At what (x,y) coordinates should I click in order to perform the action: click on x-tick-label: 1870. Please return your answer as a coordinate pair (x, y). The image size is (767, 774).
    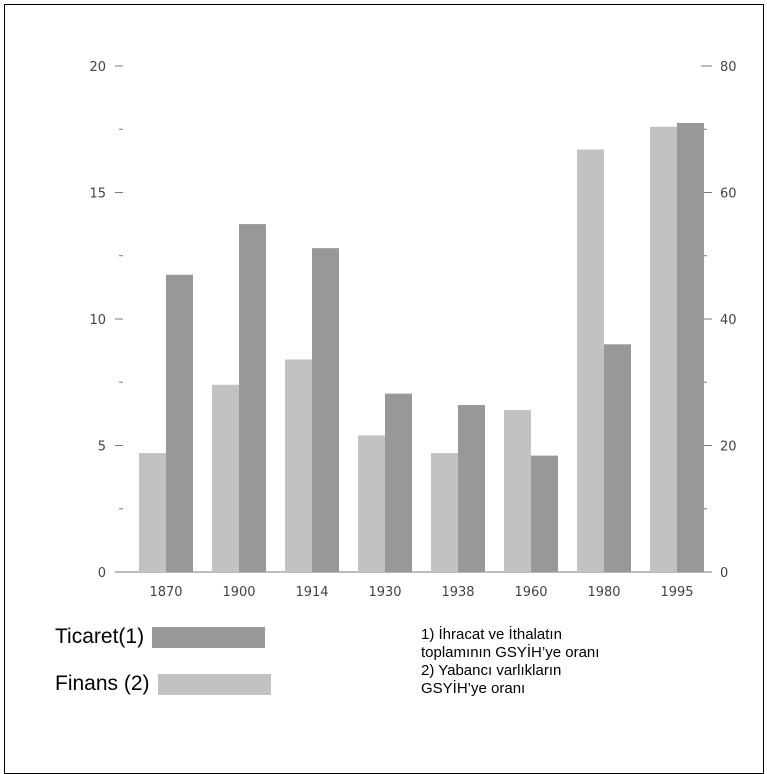
    Looking at the image, I should click on (165, 592).